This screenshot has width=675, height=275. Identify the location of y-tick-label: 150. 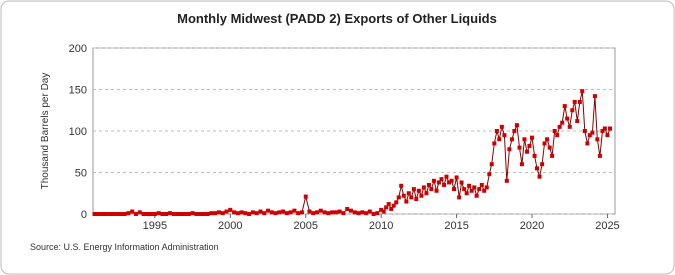
(78, 91).